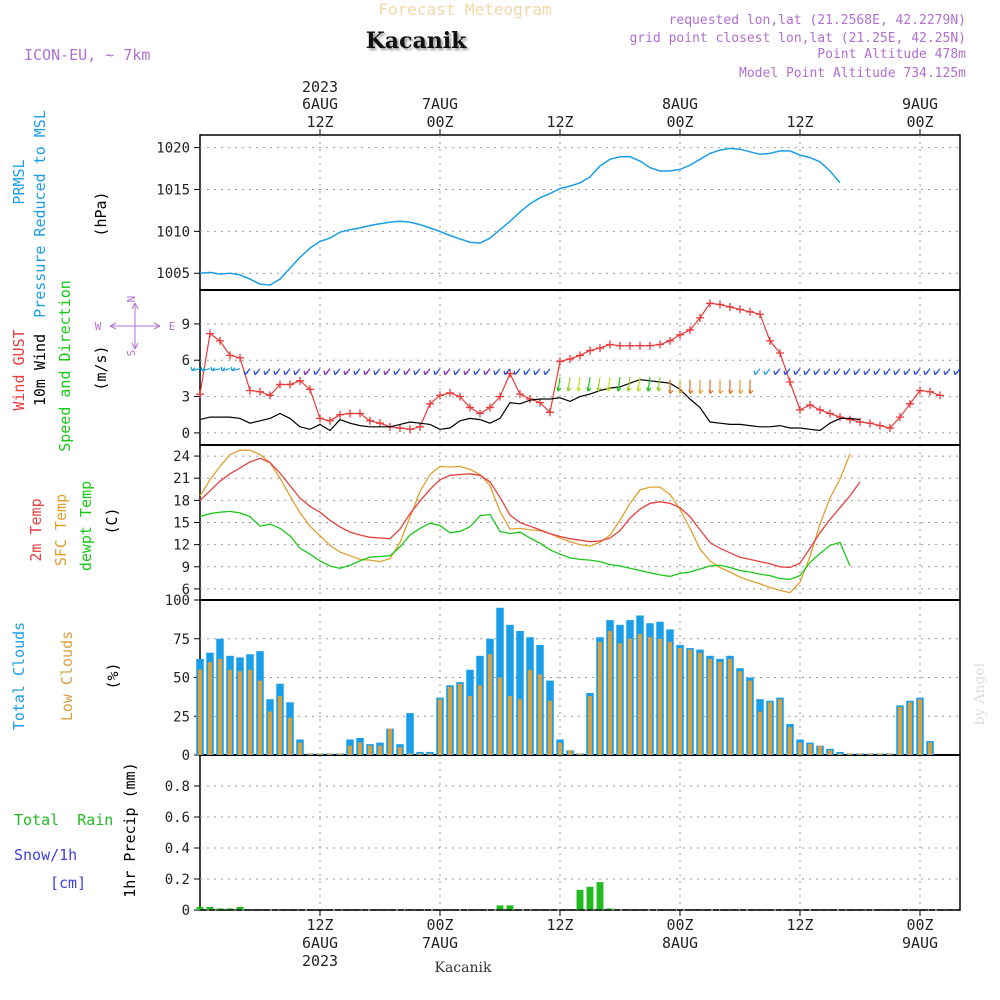 The height and width of the screenshot is (1000, 1000). Describe the element at coordinates (891, 54) in the screenshot. I see `point-altitude: Point Altitude 478m` at that location.